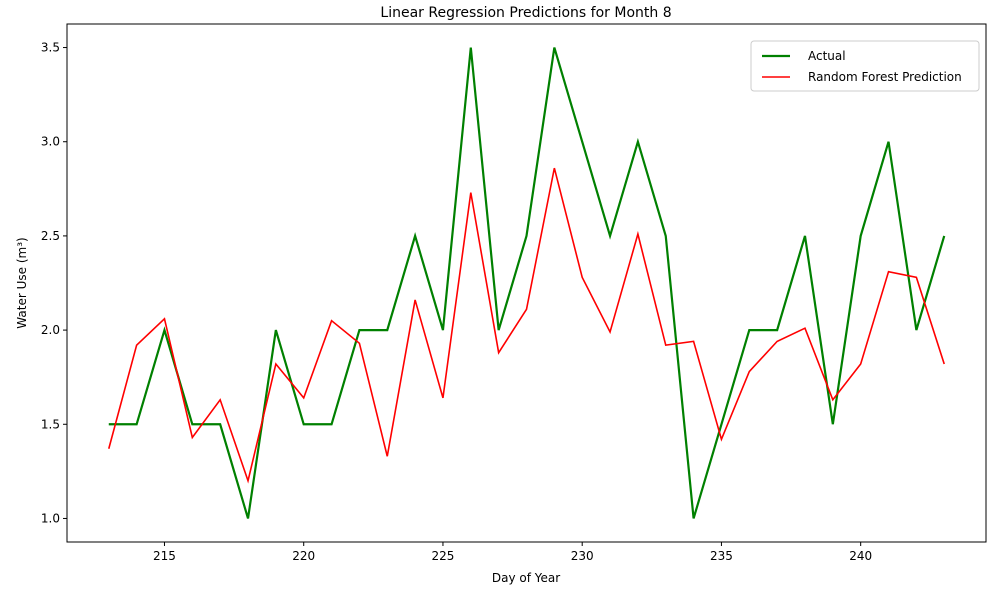 The height and width of the screenshot is (600, 1000). I want to click on x-tick-label: 215, so click(164, 556).